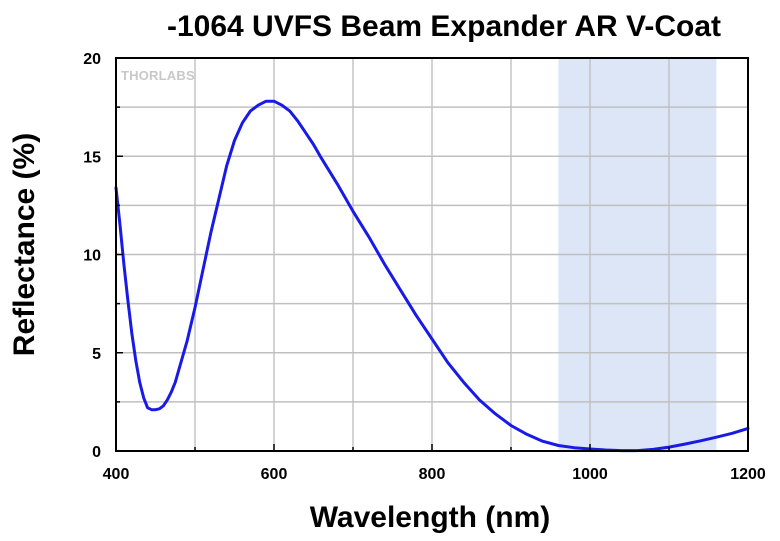 Image resolution: width=780 pixels, height=541 pixels. I want to click on y-tick-label: 15, so click(92, 157).